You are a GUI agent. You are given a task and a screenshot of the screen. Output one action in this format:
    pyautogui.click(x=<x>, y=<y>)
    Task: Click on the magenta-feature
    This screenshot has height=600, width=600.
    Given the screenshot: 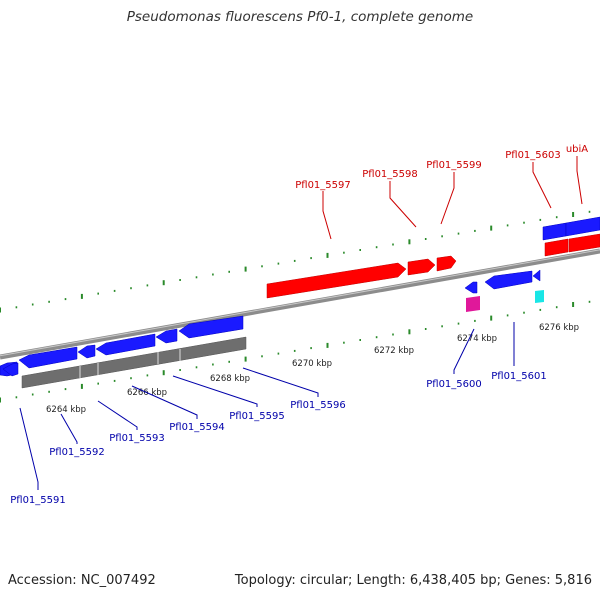 What is the action you would take?
    pyautogui.click(x=473, y=304)
    